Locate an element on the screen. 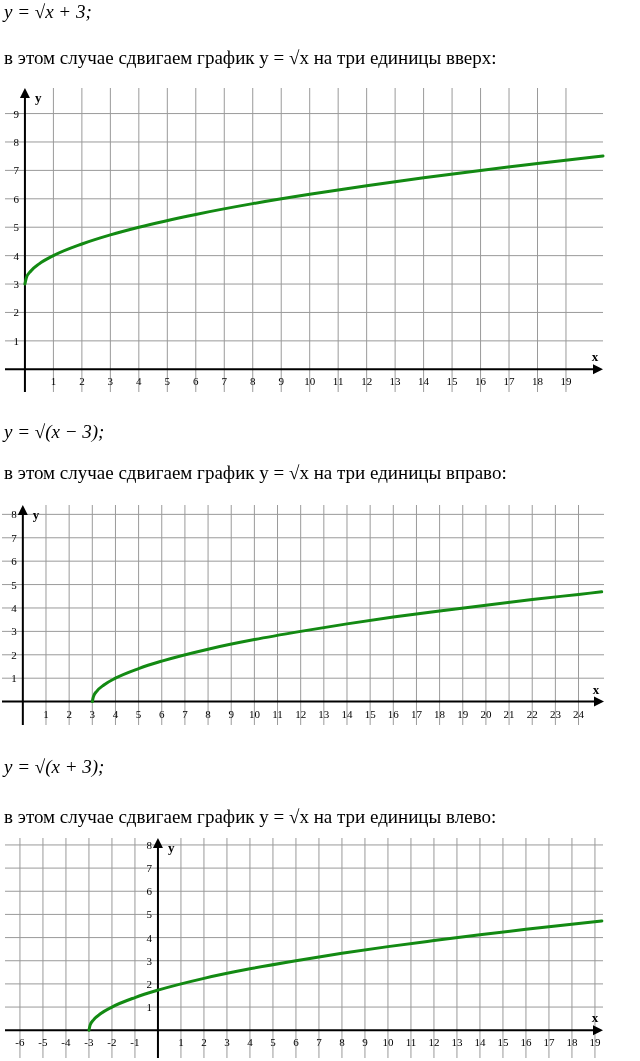  x-tick-label: -2 is located at coordinates (112, 1042).